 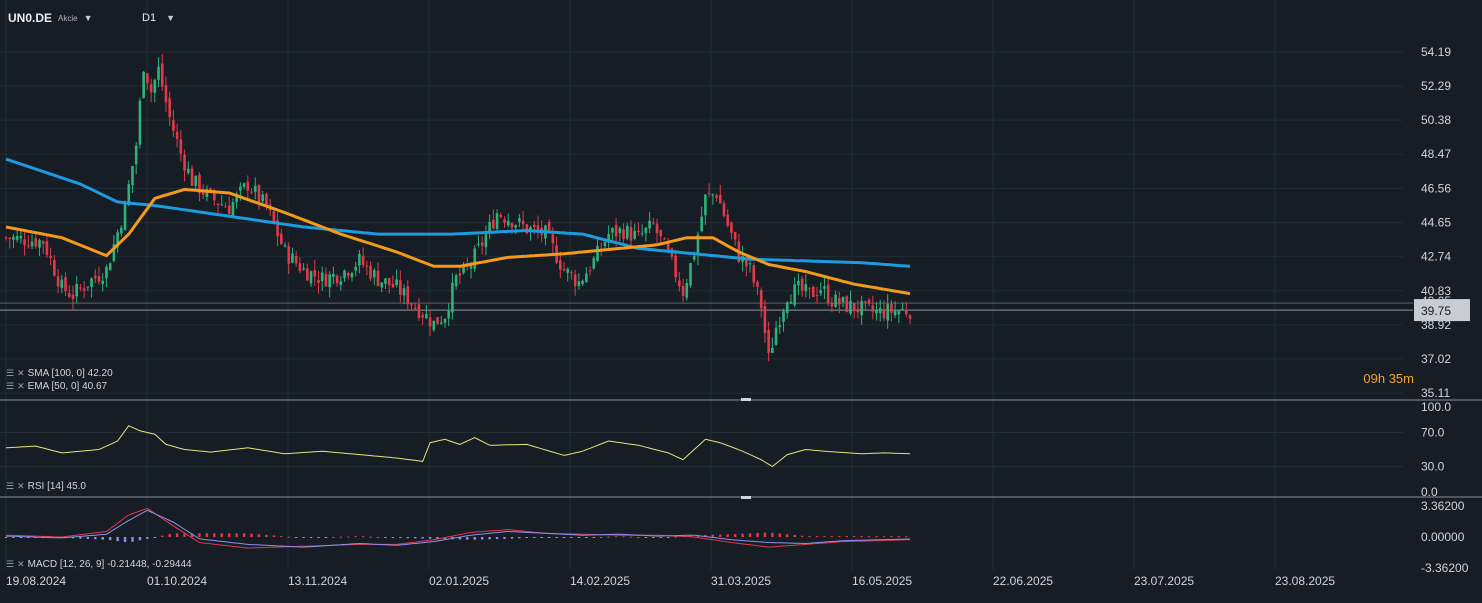 I want to click on date-axis-label: 16.05.2025, so click(x=882, y=581).